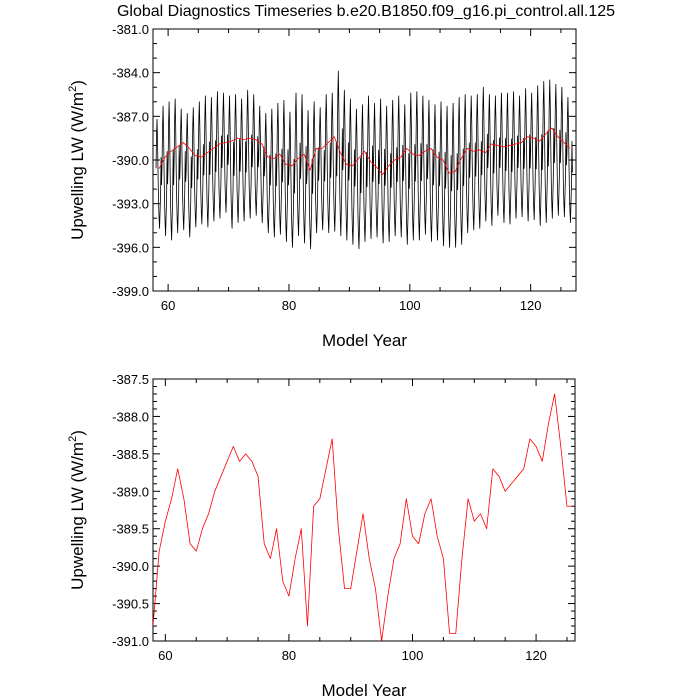 This screenshot has width=700, height=700. I want to click on y-tick-label: -388.5, so click(130, 454).